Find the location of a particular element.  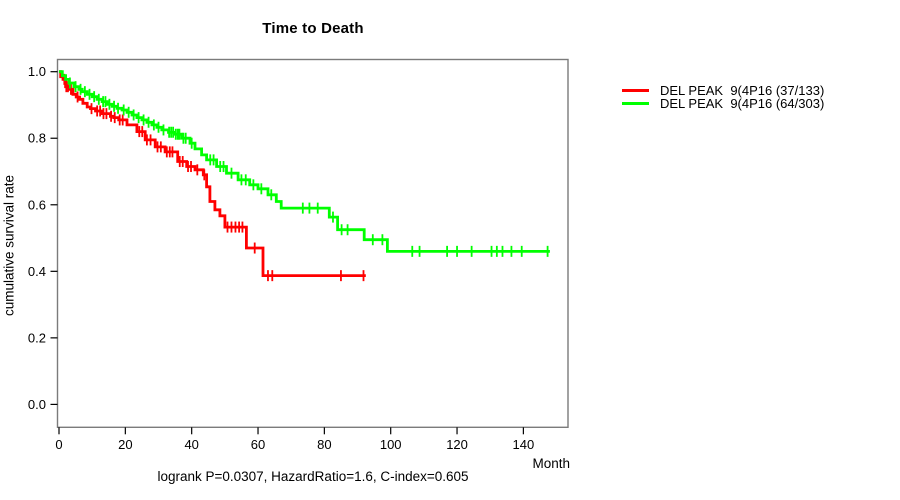

y-axis-title: cumulative survival rate is located at coordinates (9, 245).